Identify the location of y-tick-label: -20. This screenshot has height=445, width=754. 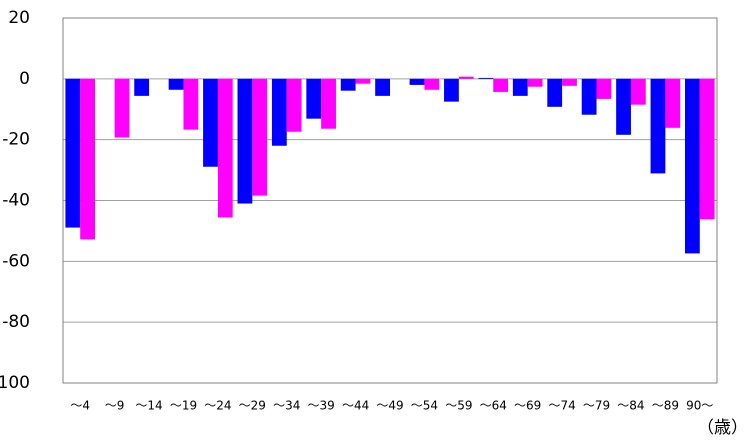
(16, 140).